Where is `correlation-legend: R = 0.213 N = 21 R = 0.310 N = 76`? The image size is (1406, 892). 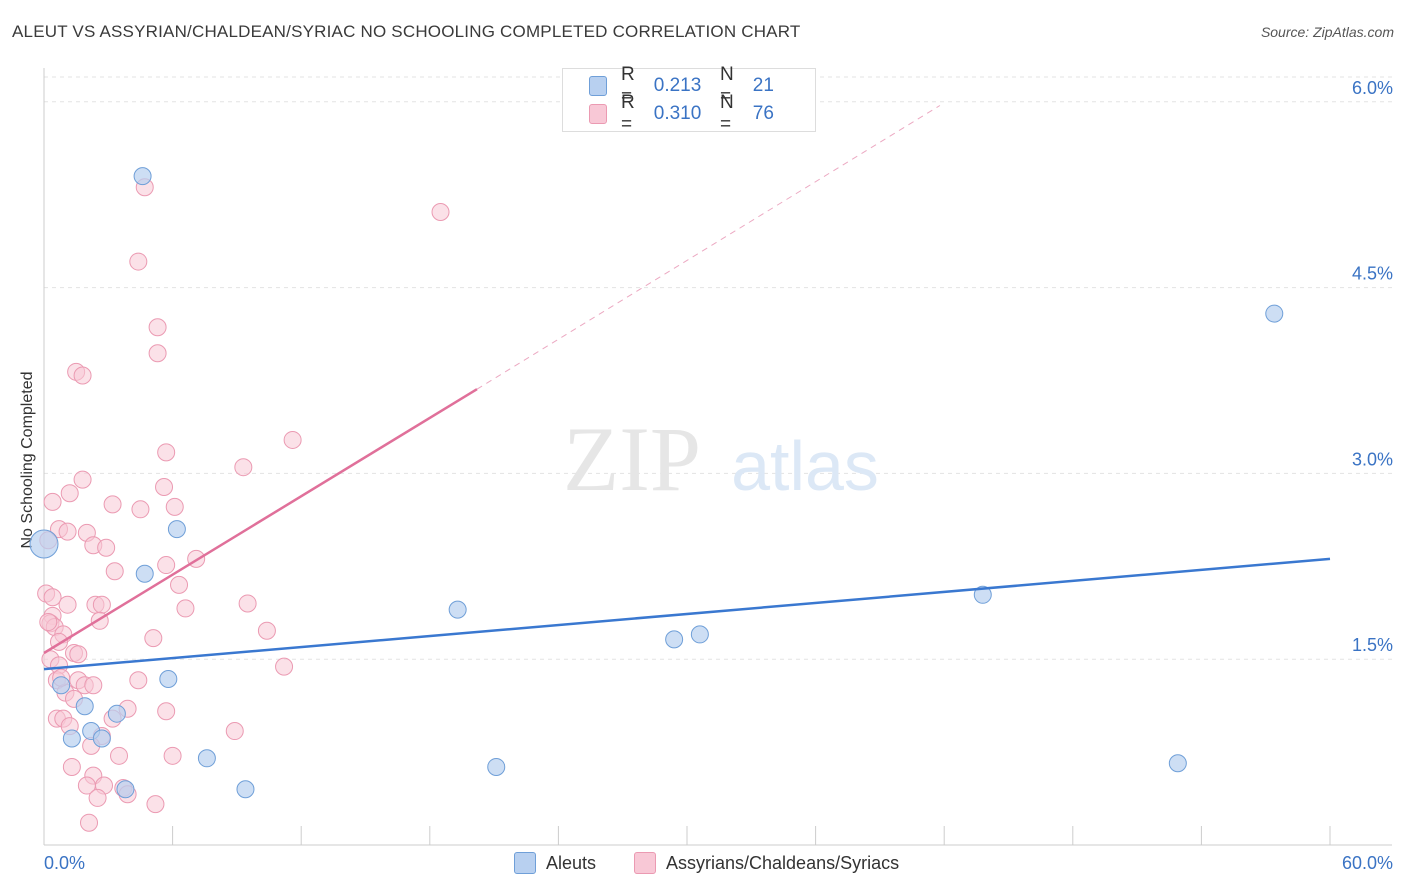
correlation-legend: R = 0.213 N = 21 R = 0.310 N = 76 is located at coordinates (689, 99).